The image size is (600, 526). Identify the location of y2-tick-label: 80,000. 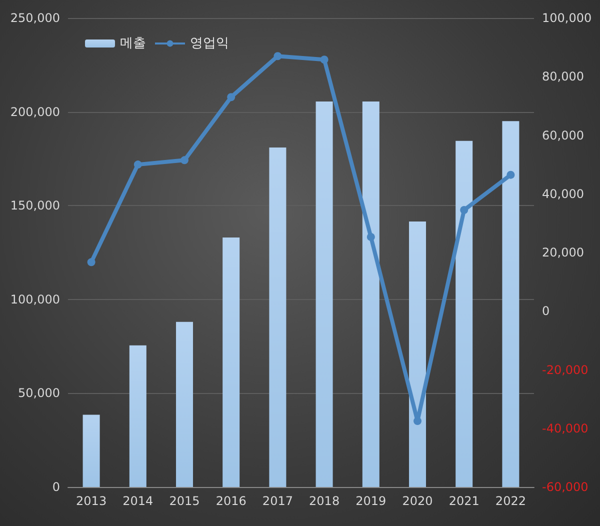
(563, 77).